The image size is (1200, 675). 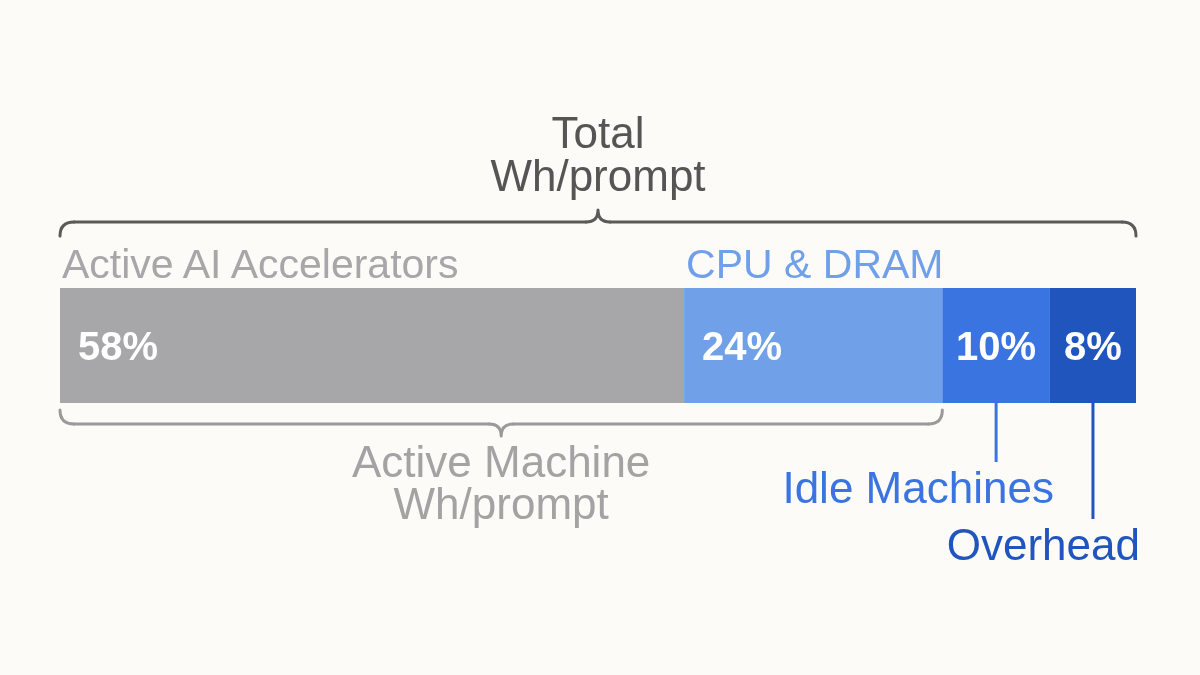 What do you see at coordinates (1043, 544) in the screenshot?
I see `text: Overhead` at bounding box center [1043, 544].